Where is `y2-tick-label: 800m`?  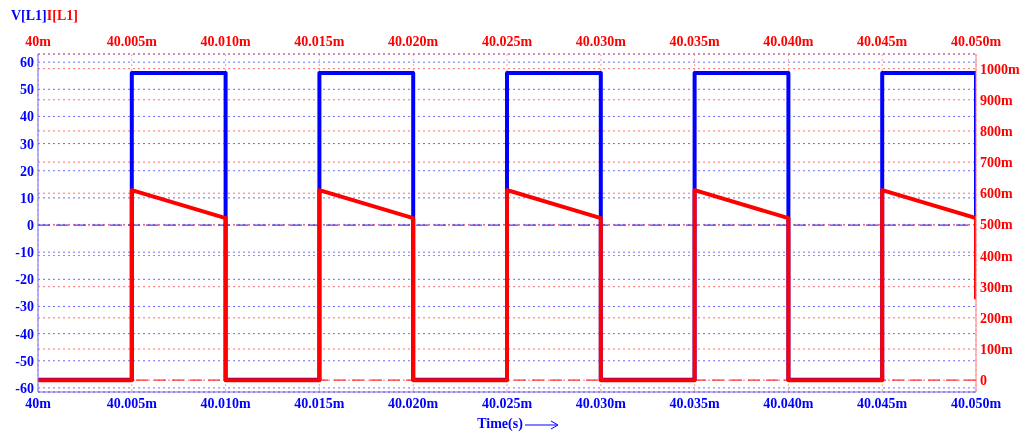
y2-tick-label: 800m is located at coordinates (996, 131).